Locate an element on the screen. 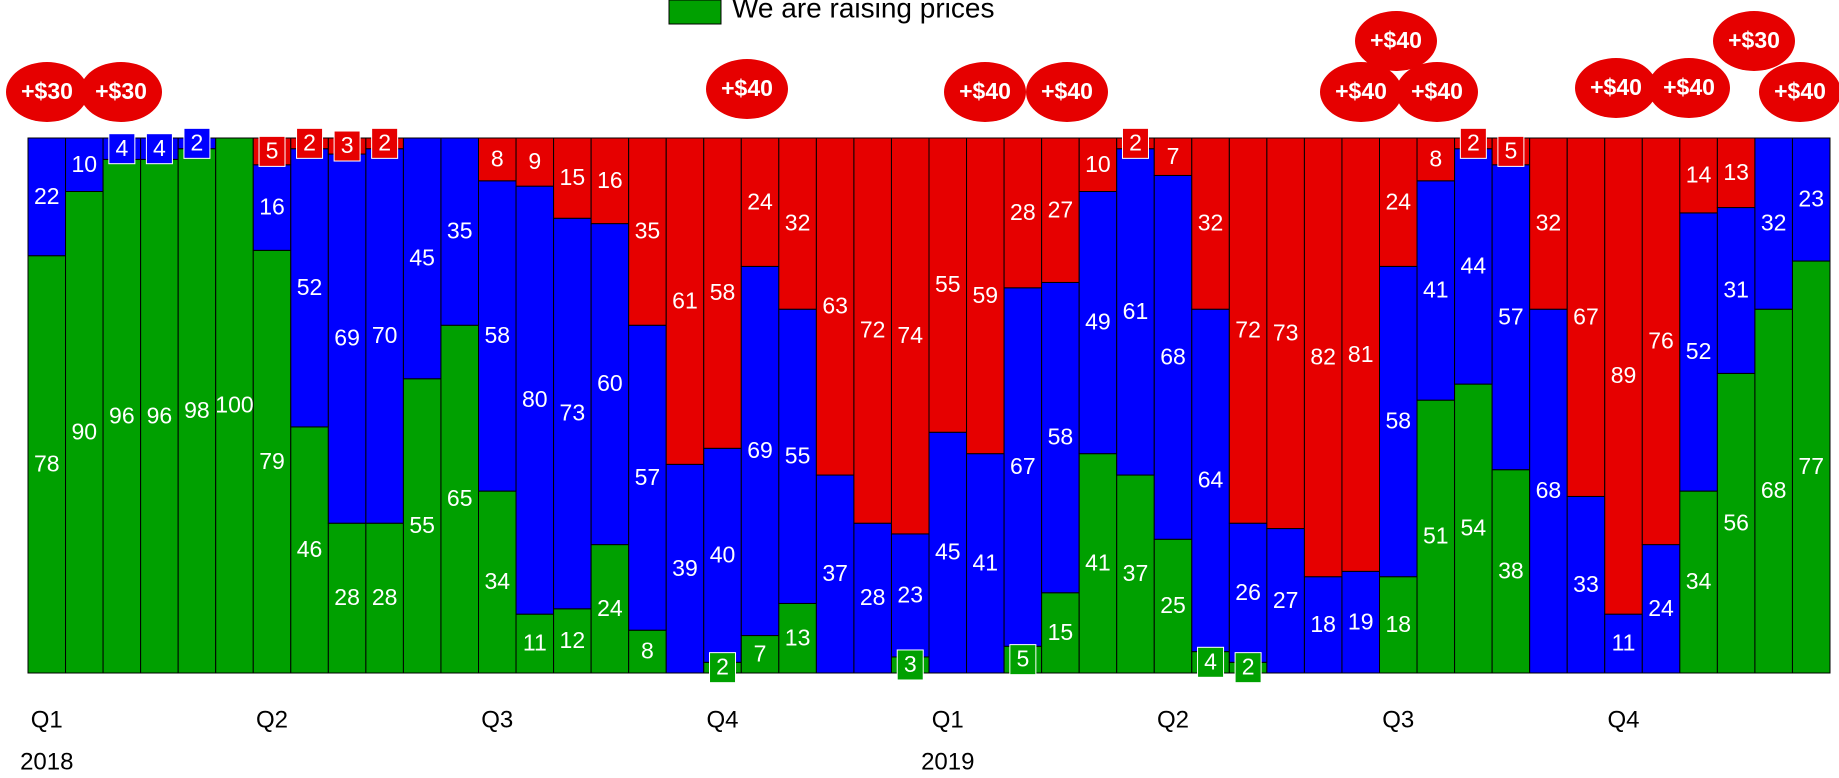 The height and width of the screenshot is (778, 1839). value-label: 76 is located at coordinates (1661, 340).